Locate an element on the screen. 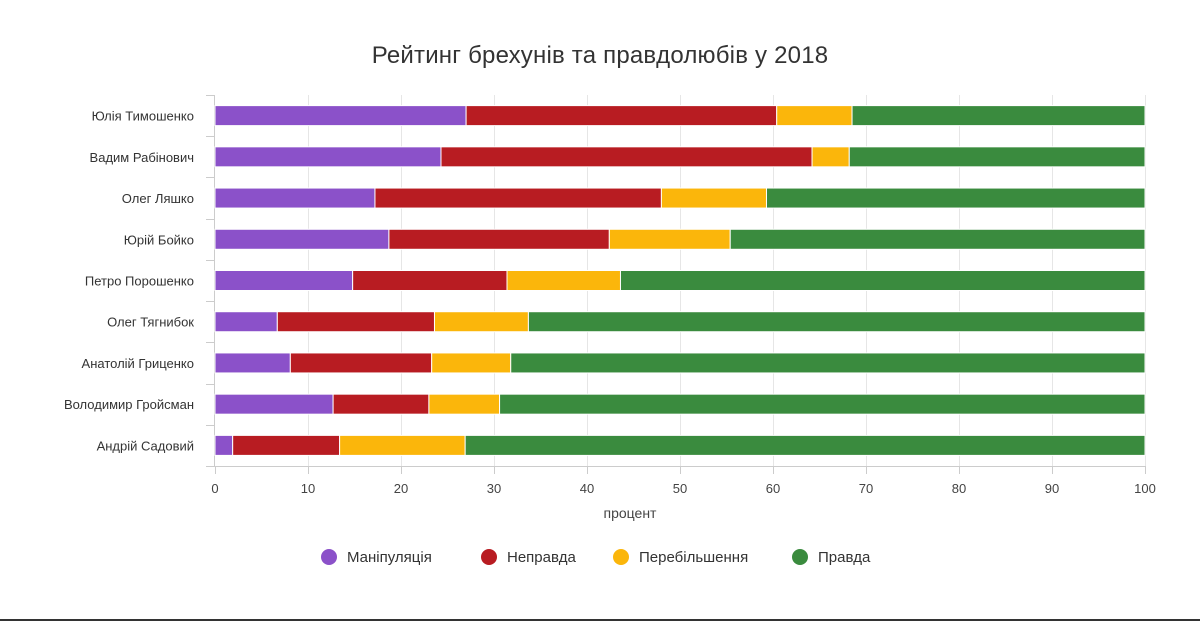 The height and width of the screenshot is (623, 1200). legend-label-exaggeration: Перебільшення is located at coordinates (694, 557).